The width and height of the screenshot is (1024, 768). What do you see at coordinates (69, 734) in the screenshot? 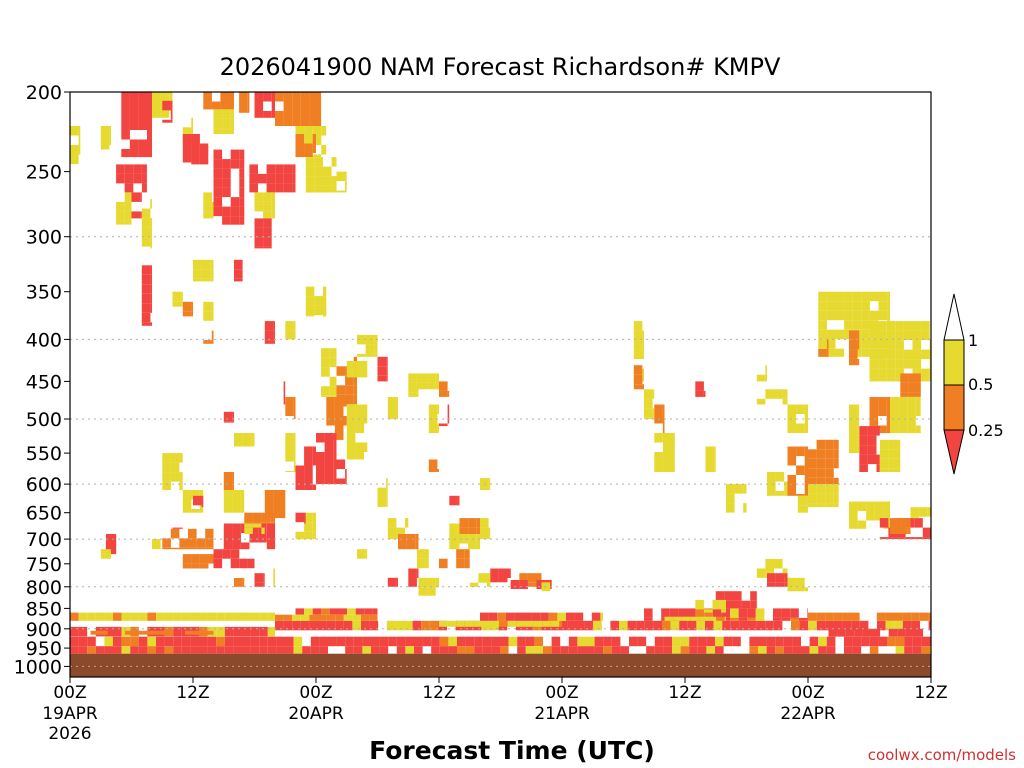
I see `x-year-label: 2026` at bounding box center [69, 734].